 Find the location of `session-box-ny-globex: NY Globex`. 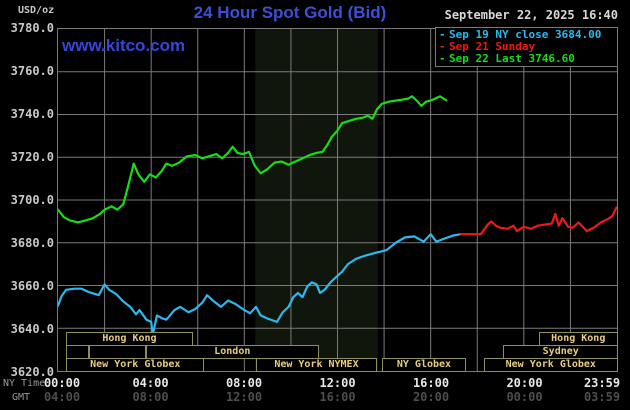

session-box-ny-globex: NY Globex is located at coordinates (424, 365).